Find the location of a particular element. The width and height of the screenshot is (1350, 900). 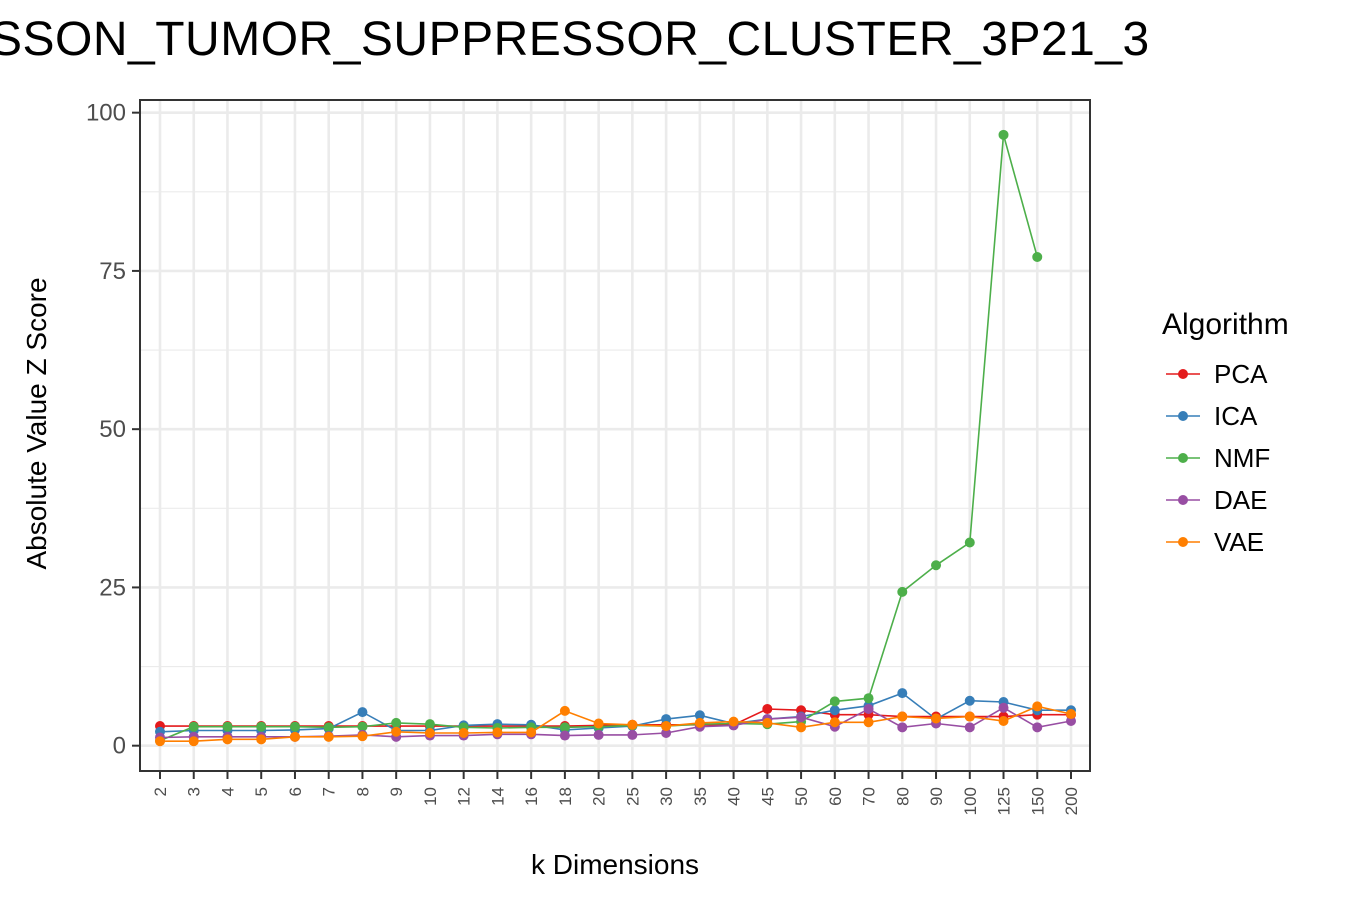

x-tick-label: 60 is located at coordinates (835, 796).